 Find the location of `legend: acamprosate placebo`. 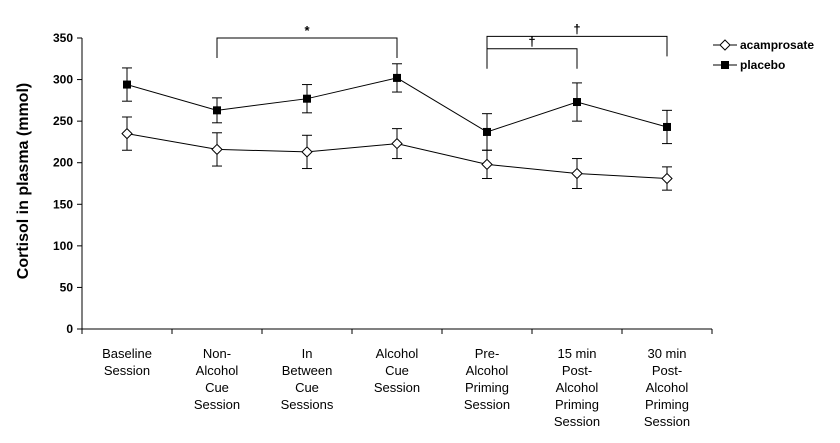

legend: acamprosate placebo is located at coordinates (763, 55).